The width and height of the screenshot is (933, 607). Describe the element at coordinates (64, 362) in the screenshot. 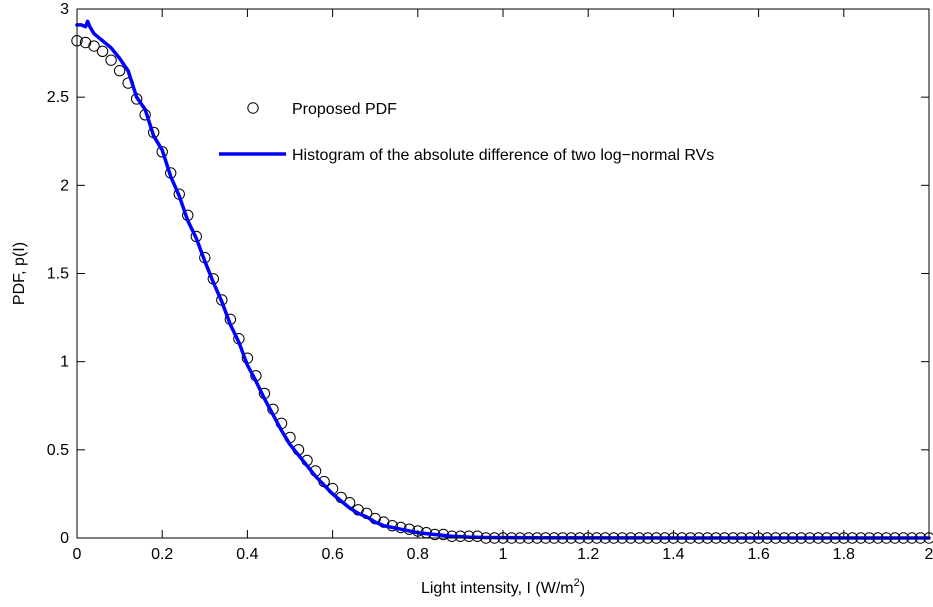

I see `y-tick-label: 1` at that location.